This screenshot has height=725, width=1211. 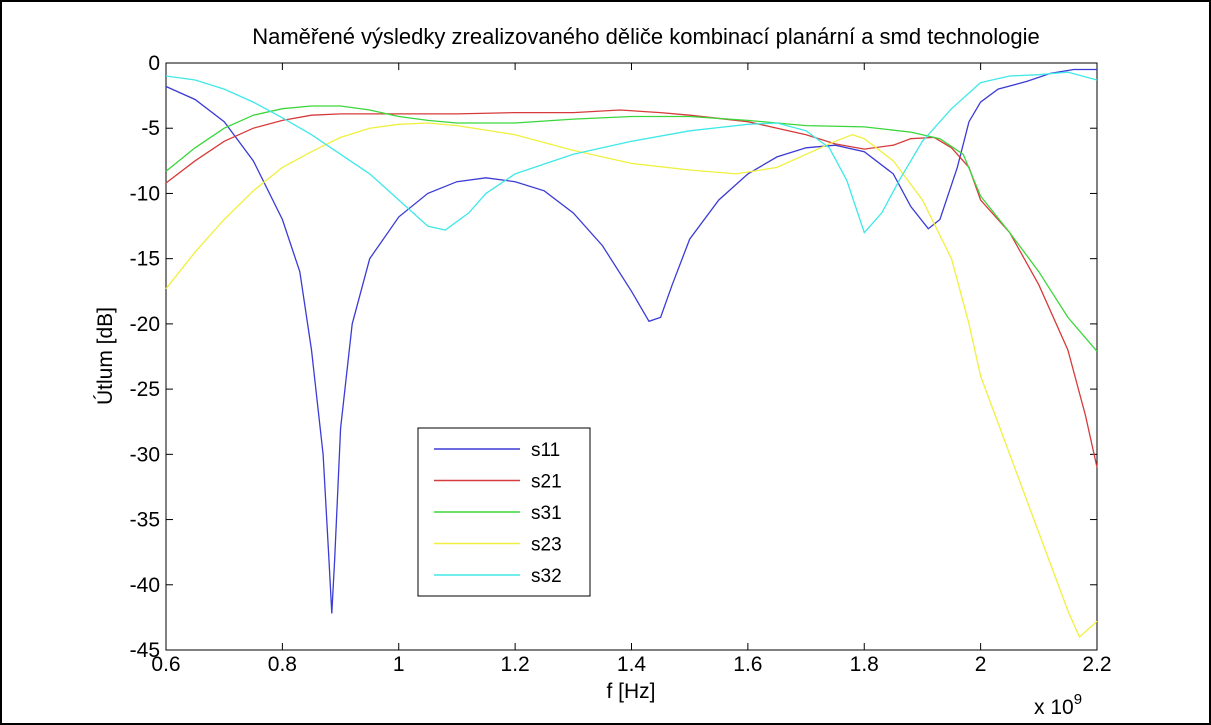 I want to click on legend: s11 s21 s31 s23 s32, so click(x=504, y=512).